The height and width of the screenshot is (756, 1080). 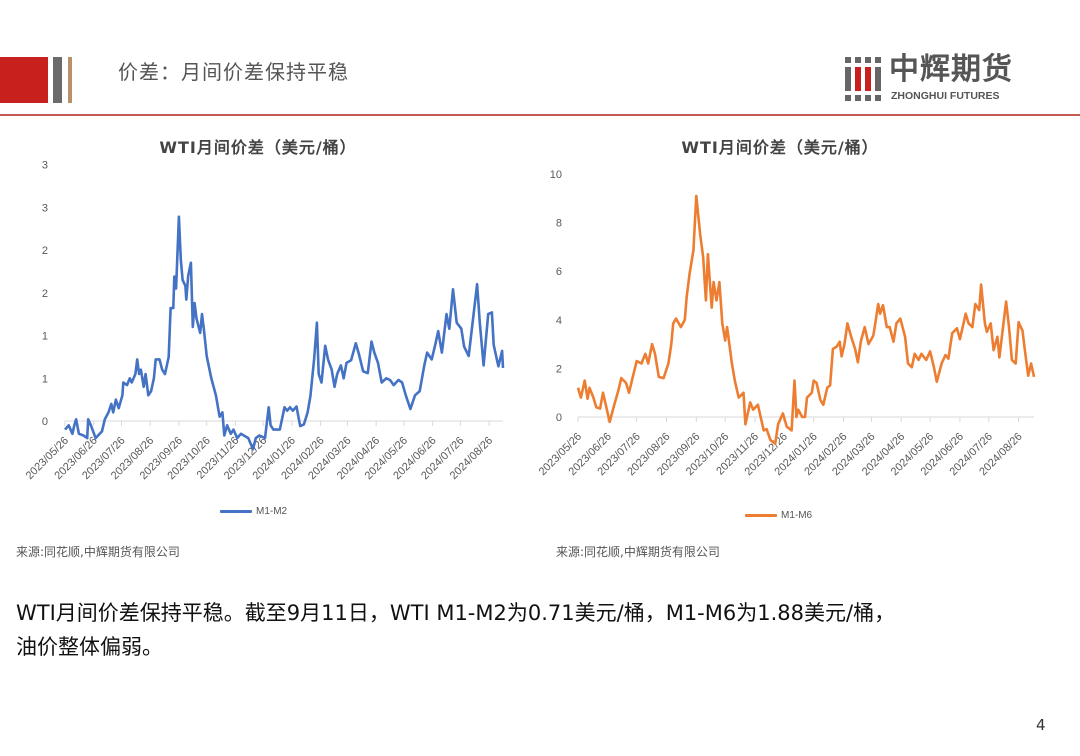 I want to click on legend-label: M1-M2, so click(x=272, y=511).